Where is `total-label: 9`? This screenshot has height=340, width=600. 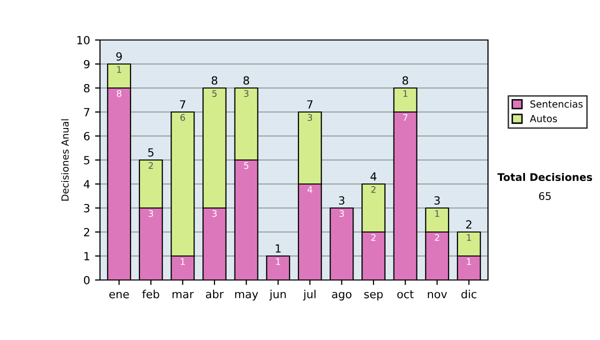
total-label: 9 is located at coordinates (119, 56).